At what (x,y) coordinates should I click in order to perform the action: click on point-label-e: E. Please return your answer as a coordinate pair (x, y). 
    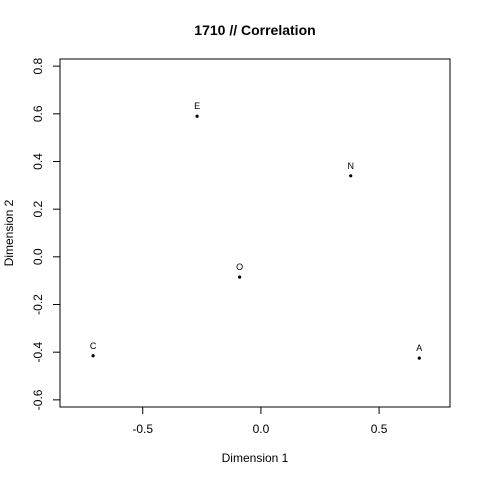
    Looking at the image, I should click on (197, 106).